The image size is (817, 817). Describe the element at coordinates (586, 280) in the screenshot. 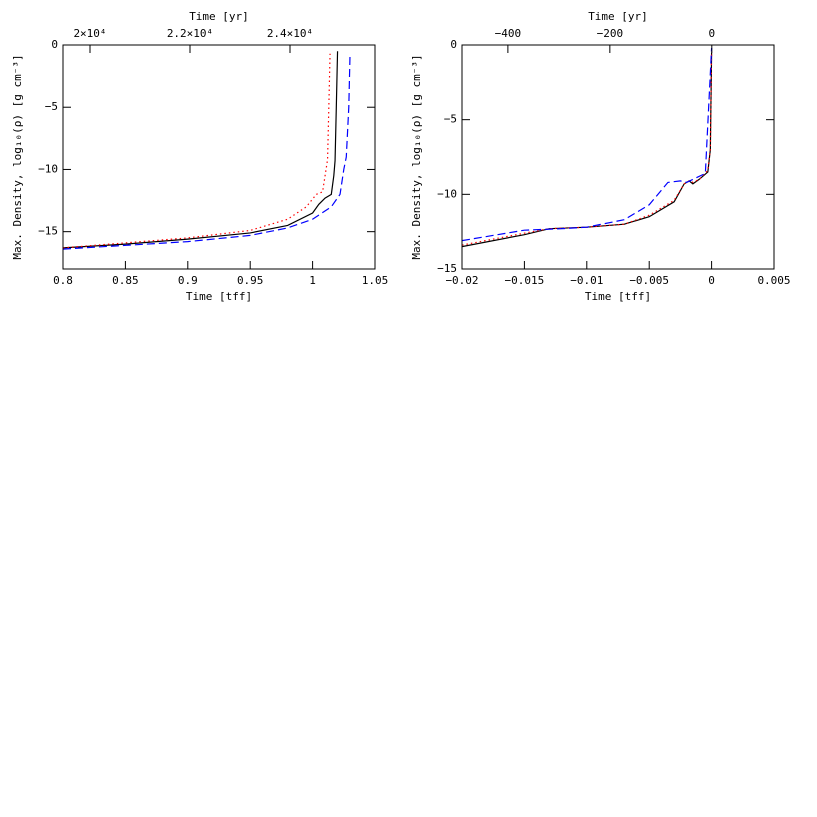

I see `x-tick-label: −0.01` at that location.